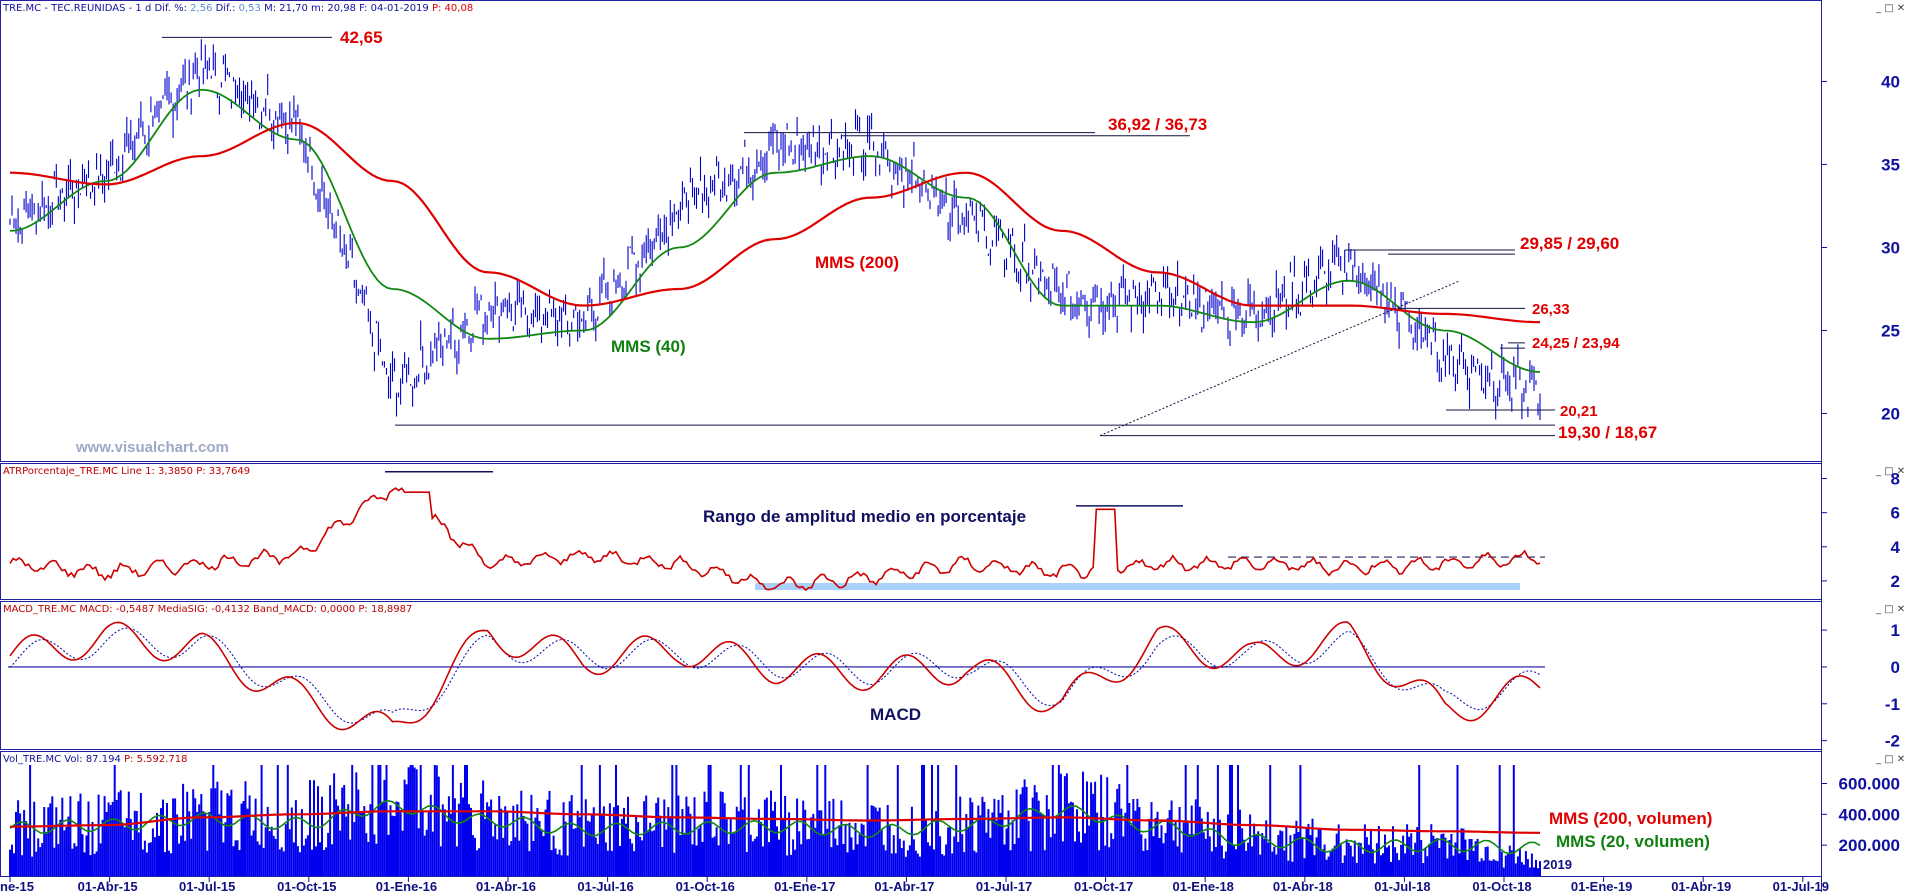 Image resolution: width=1920 pixels, height=892 pixels. I want to click on y-tick-label: 6, so click(1895, 513).